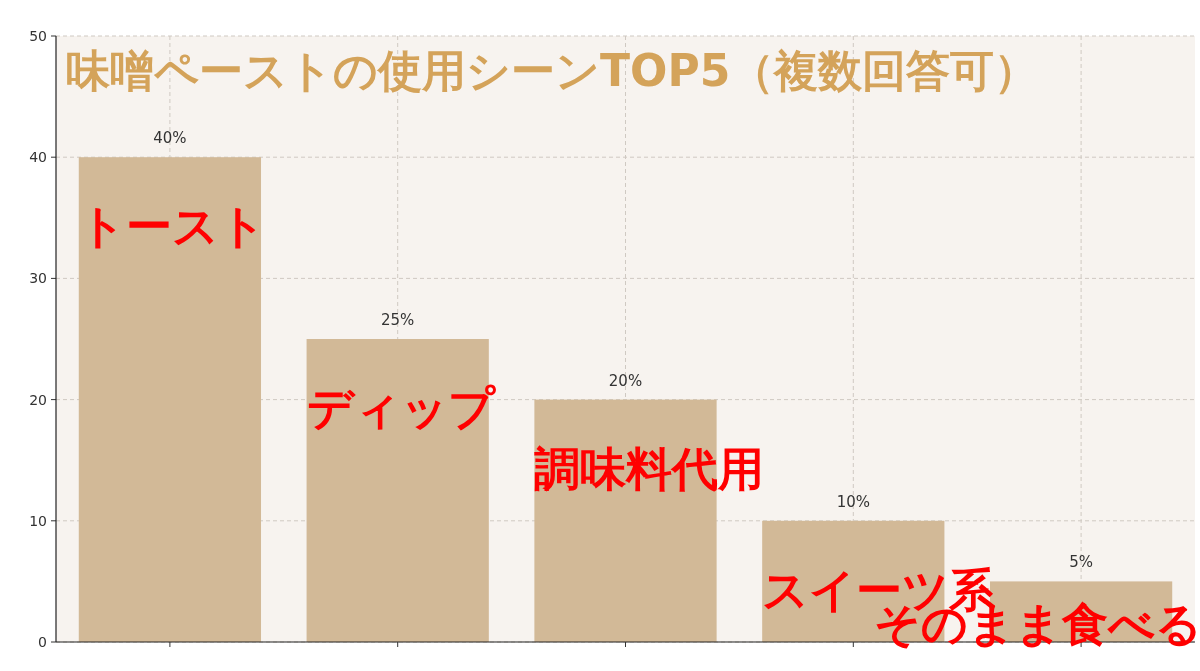 This screenshot has width=1200, height=671. Describe the element at coordinates (38, 278) in the screenshot. I see `y-tick-label: 30` at that location.